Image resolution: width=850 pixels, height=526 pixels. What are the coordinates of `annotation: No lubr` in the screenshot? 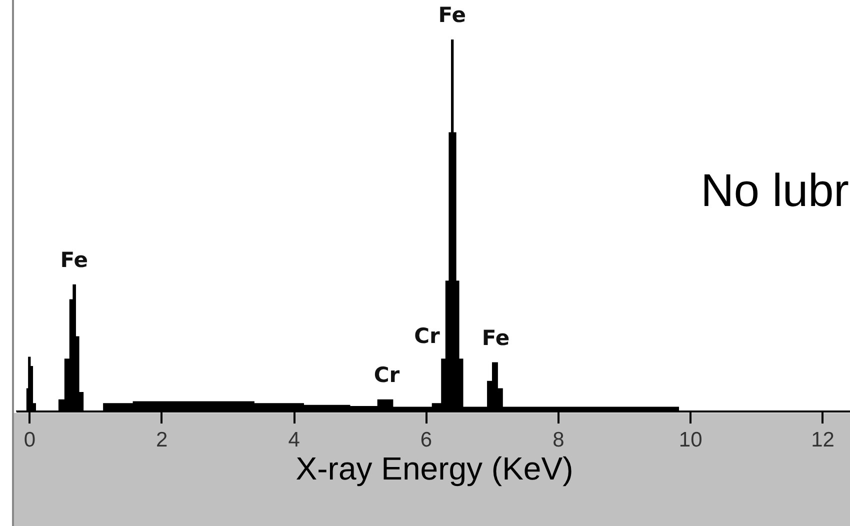 It's located at (774, 190).